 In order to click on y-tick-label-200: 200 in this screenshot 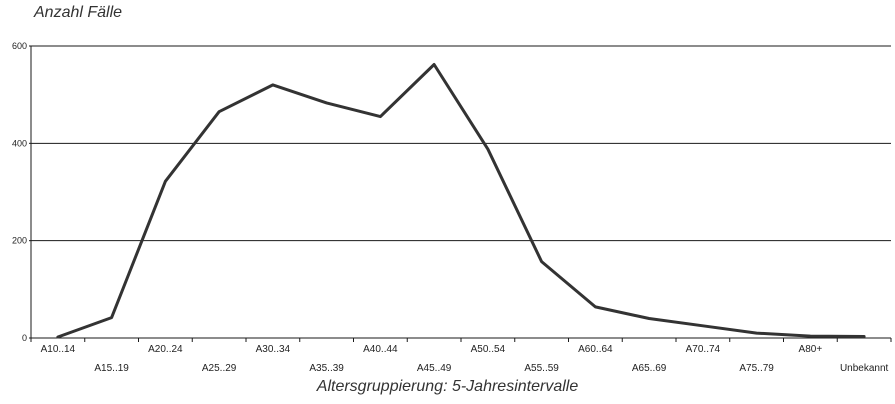, I will do `click(19, 241)`.